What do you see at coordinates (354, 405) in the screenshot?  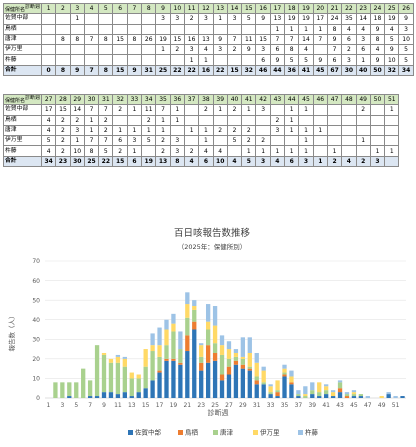 I see `x-tick-label: 45` at bounding box center [354, 405].